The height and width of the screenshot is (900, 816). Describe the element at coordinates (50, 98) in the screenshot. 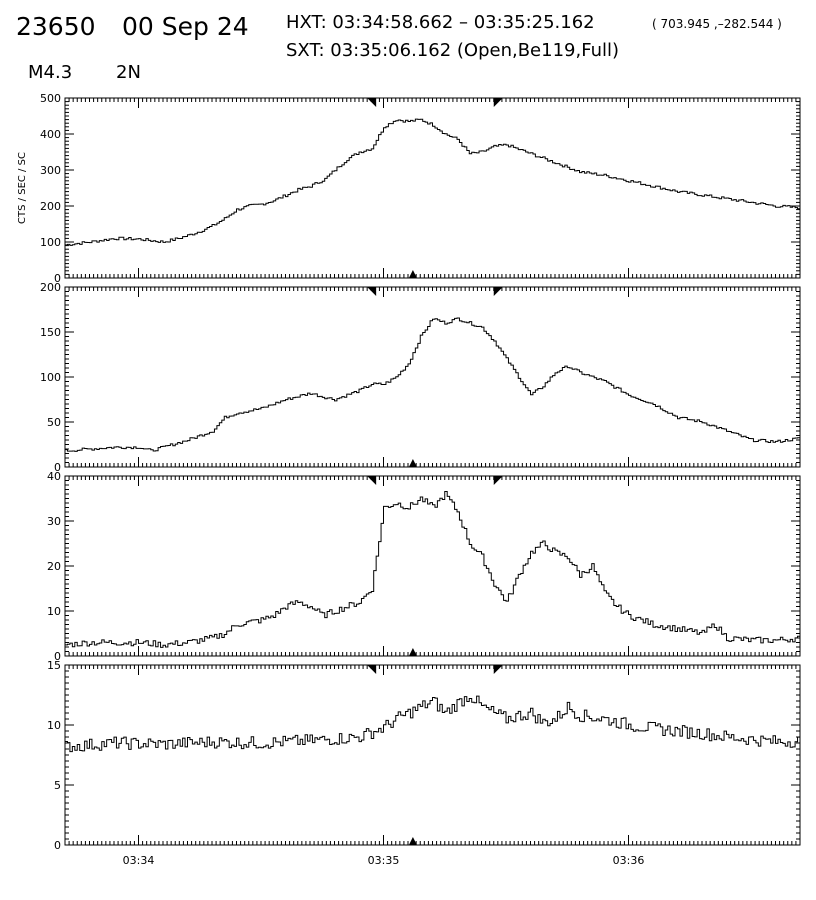

I see `y-tick-label: 500` at that location.